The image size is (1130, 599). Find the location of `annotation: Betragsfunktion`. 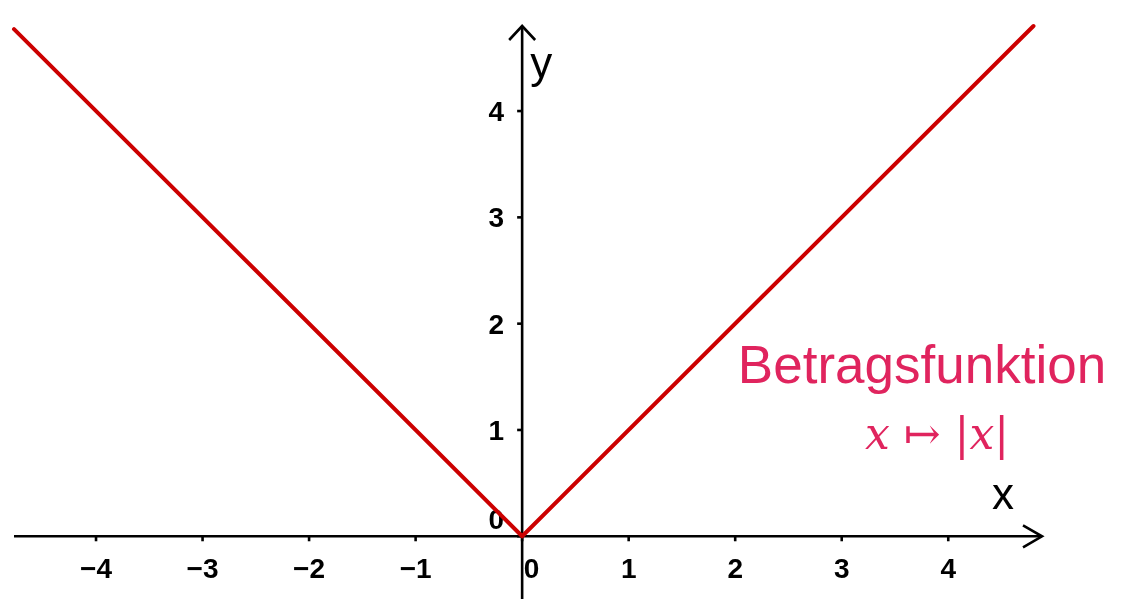

annotation: Betragsfunktion is located at coordinates (922, 364).